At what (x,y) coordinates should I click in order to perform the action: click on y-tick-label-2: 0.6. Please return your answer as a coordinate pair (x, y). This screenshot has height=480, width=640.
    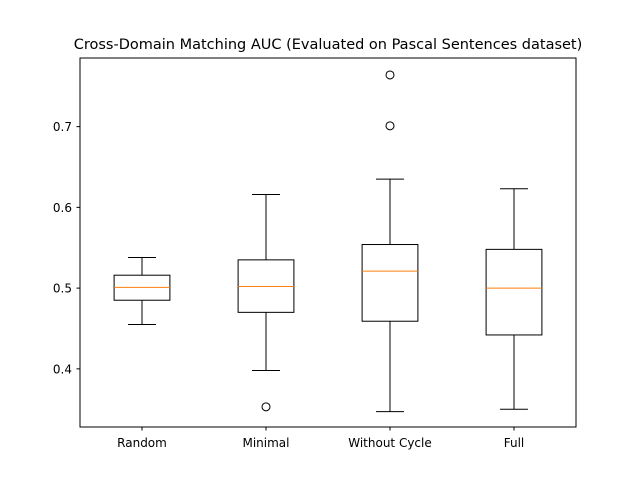
    Looking at the image, I should click on (62, 208).